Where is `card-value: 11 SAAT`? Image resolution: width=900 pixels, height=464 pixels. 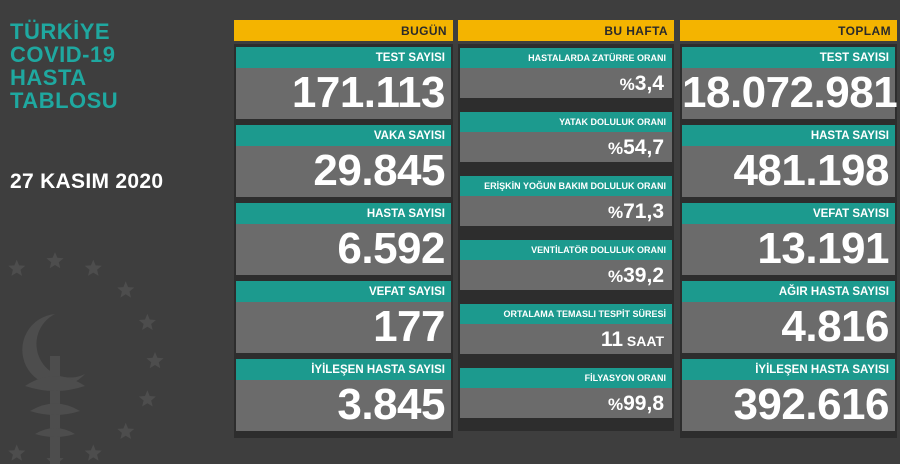
card-value: 11 SAAT is located at coordinates (566, 339).